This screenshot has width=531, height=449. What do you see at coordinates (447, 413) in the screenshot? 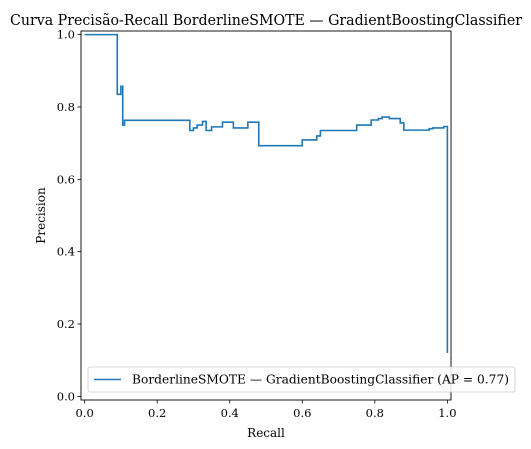
I see `x-tick-label: 1.0` at bounding box center [447, 413].